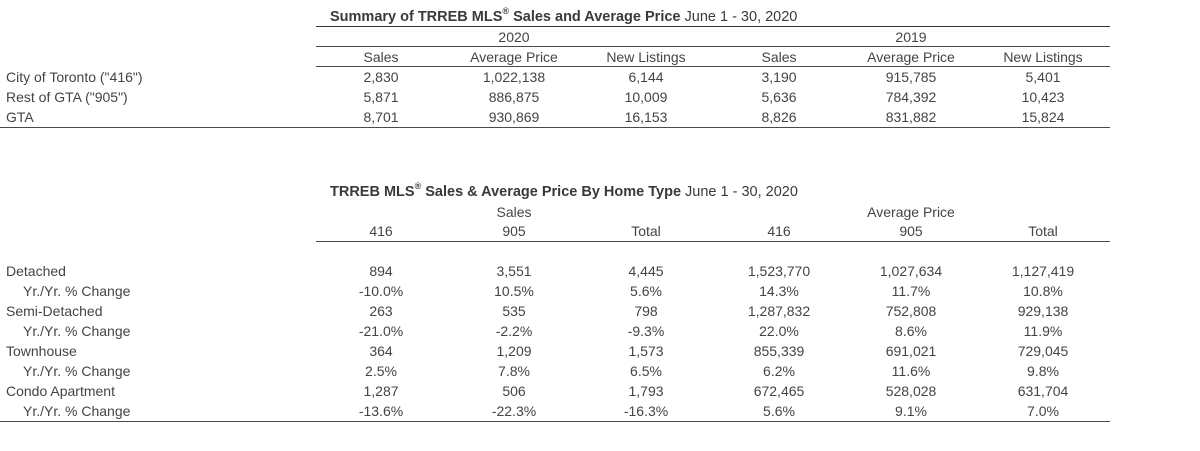 The width and height of the screenshot is (1200, 451). I want to click on table-cell: -9.3%, so click(646, 331).